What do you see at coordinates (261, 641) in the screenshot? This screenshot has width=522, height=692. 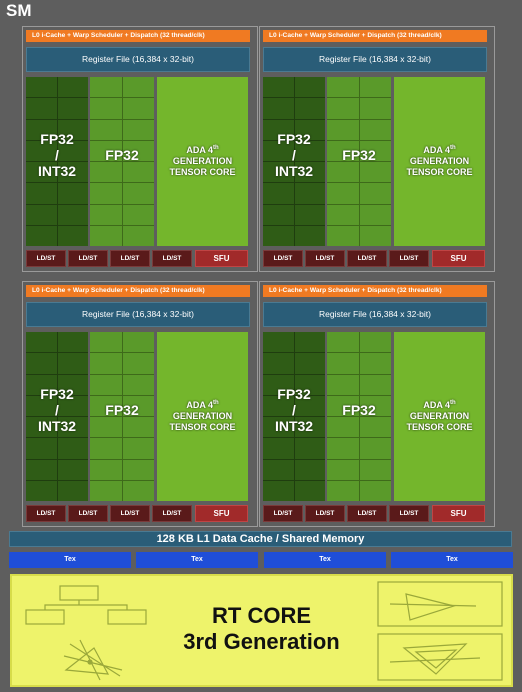 I see `rt-core-line2: 3rd Generation` at bounding box center [261, 641].